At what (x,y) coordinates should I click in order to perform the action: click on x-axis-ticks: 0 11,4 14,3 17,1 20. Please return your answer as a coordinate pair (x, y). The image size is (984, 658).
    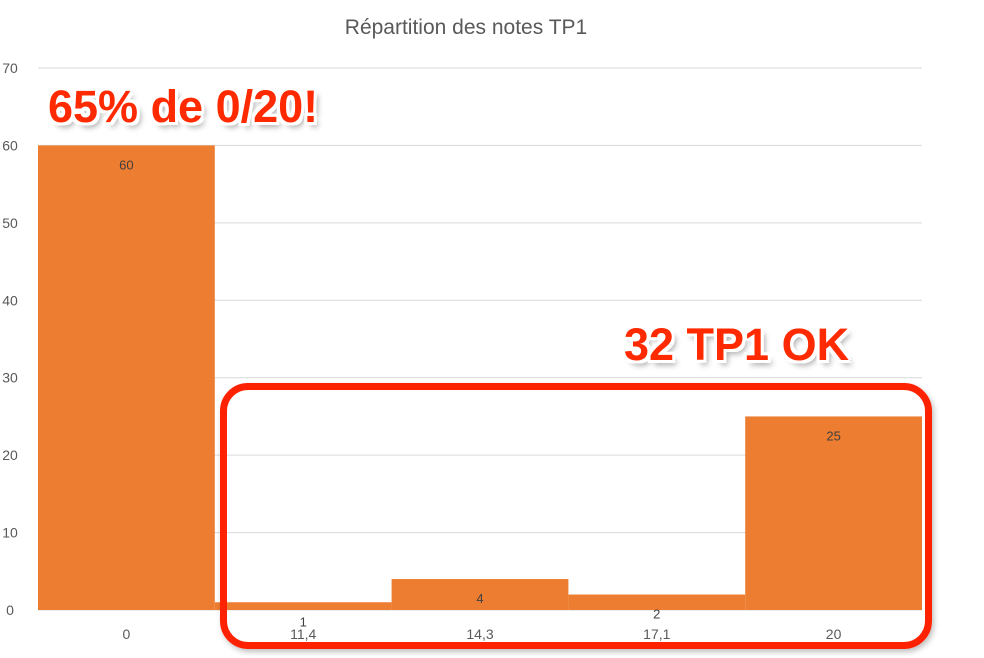
    Looking at the image, I should click on (482, 634).